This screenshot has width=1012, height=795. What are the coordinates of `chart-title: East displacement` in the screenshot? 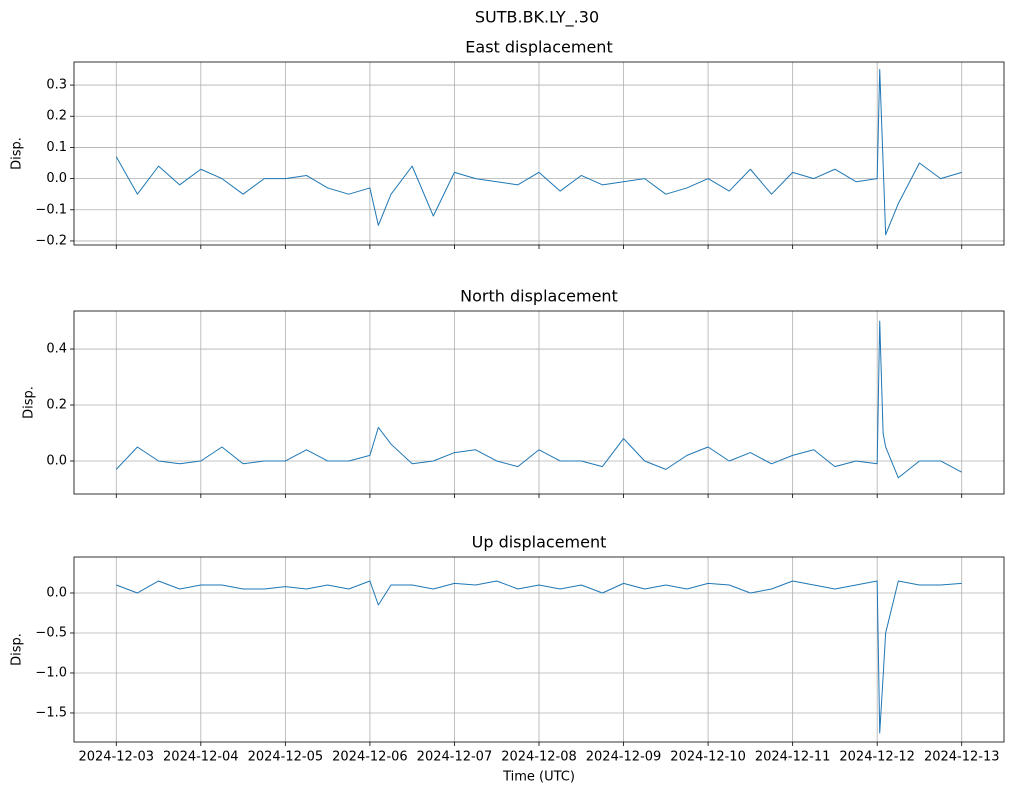 It's located at (538, 47).